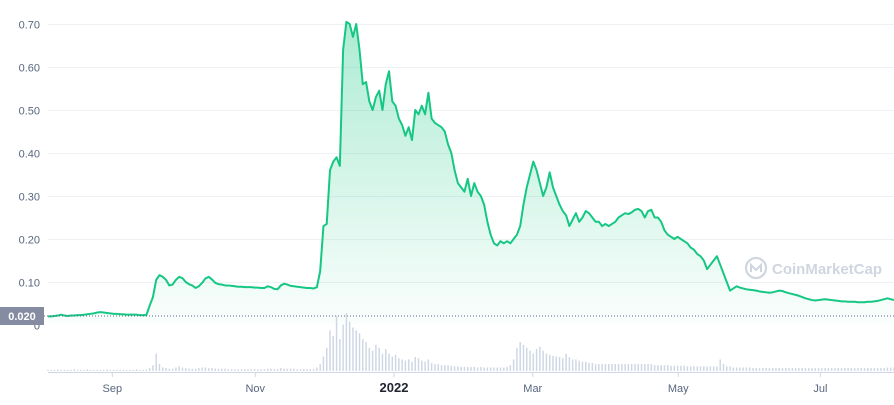 The image size is (894, 405). What do you see at coordinates (29, 26) in the screenshot?
I see `y-tick-label: 0.70` at bounding box center [29, 26].